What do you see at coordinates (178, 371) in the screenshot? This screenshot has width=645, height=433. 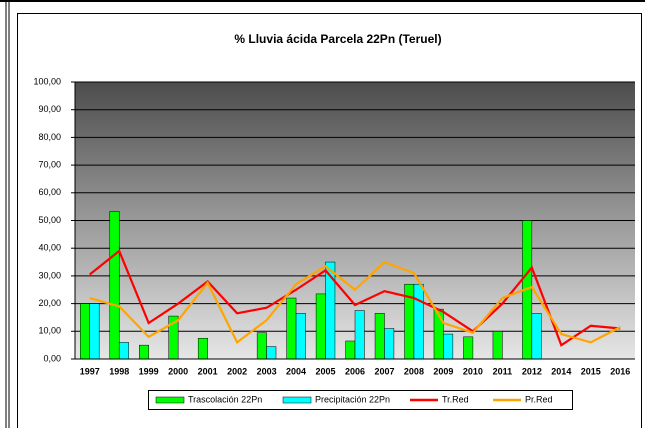 I see `x-tick-label: 2000` at bounding box center [178, 371].